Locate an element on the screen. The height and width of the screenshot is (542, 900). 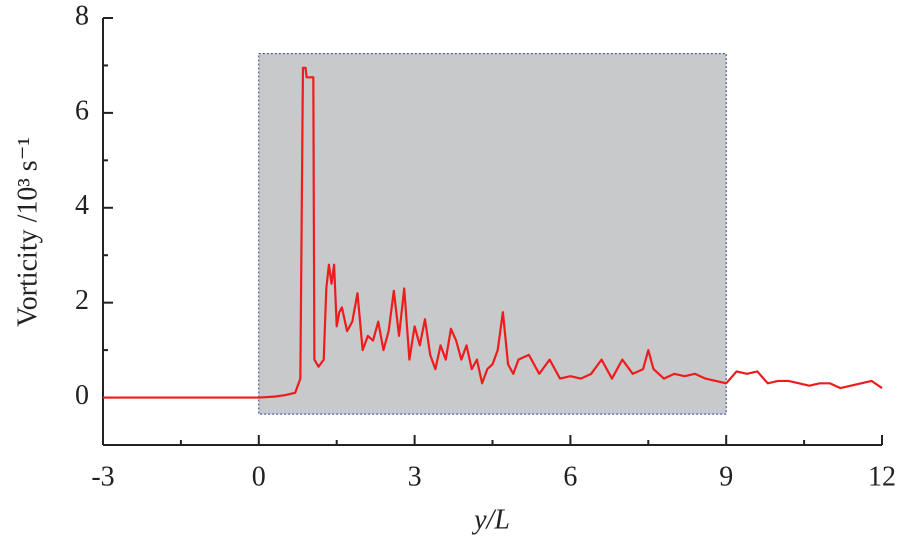
x-tick-label: 9 is located at coordinates (726, 476).